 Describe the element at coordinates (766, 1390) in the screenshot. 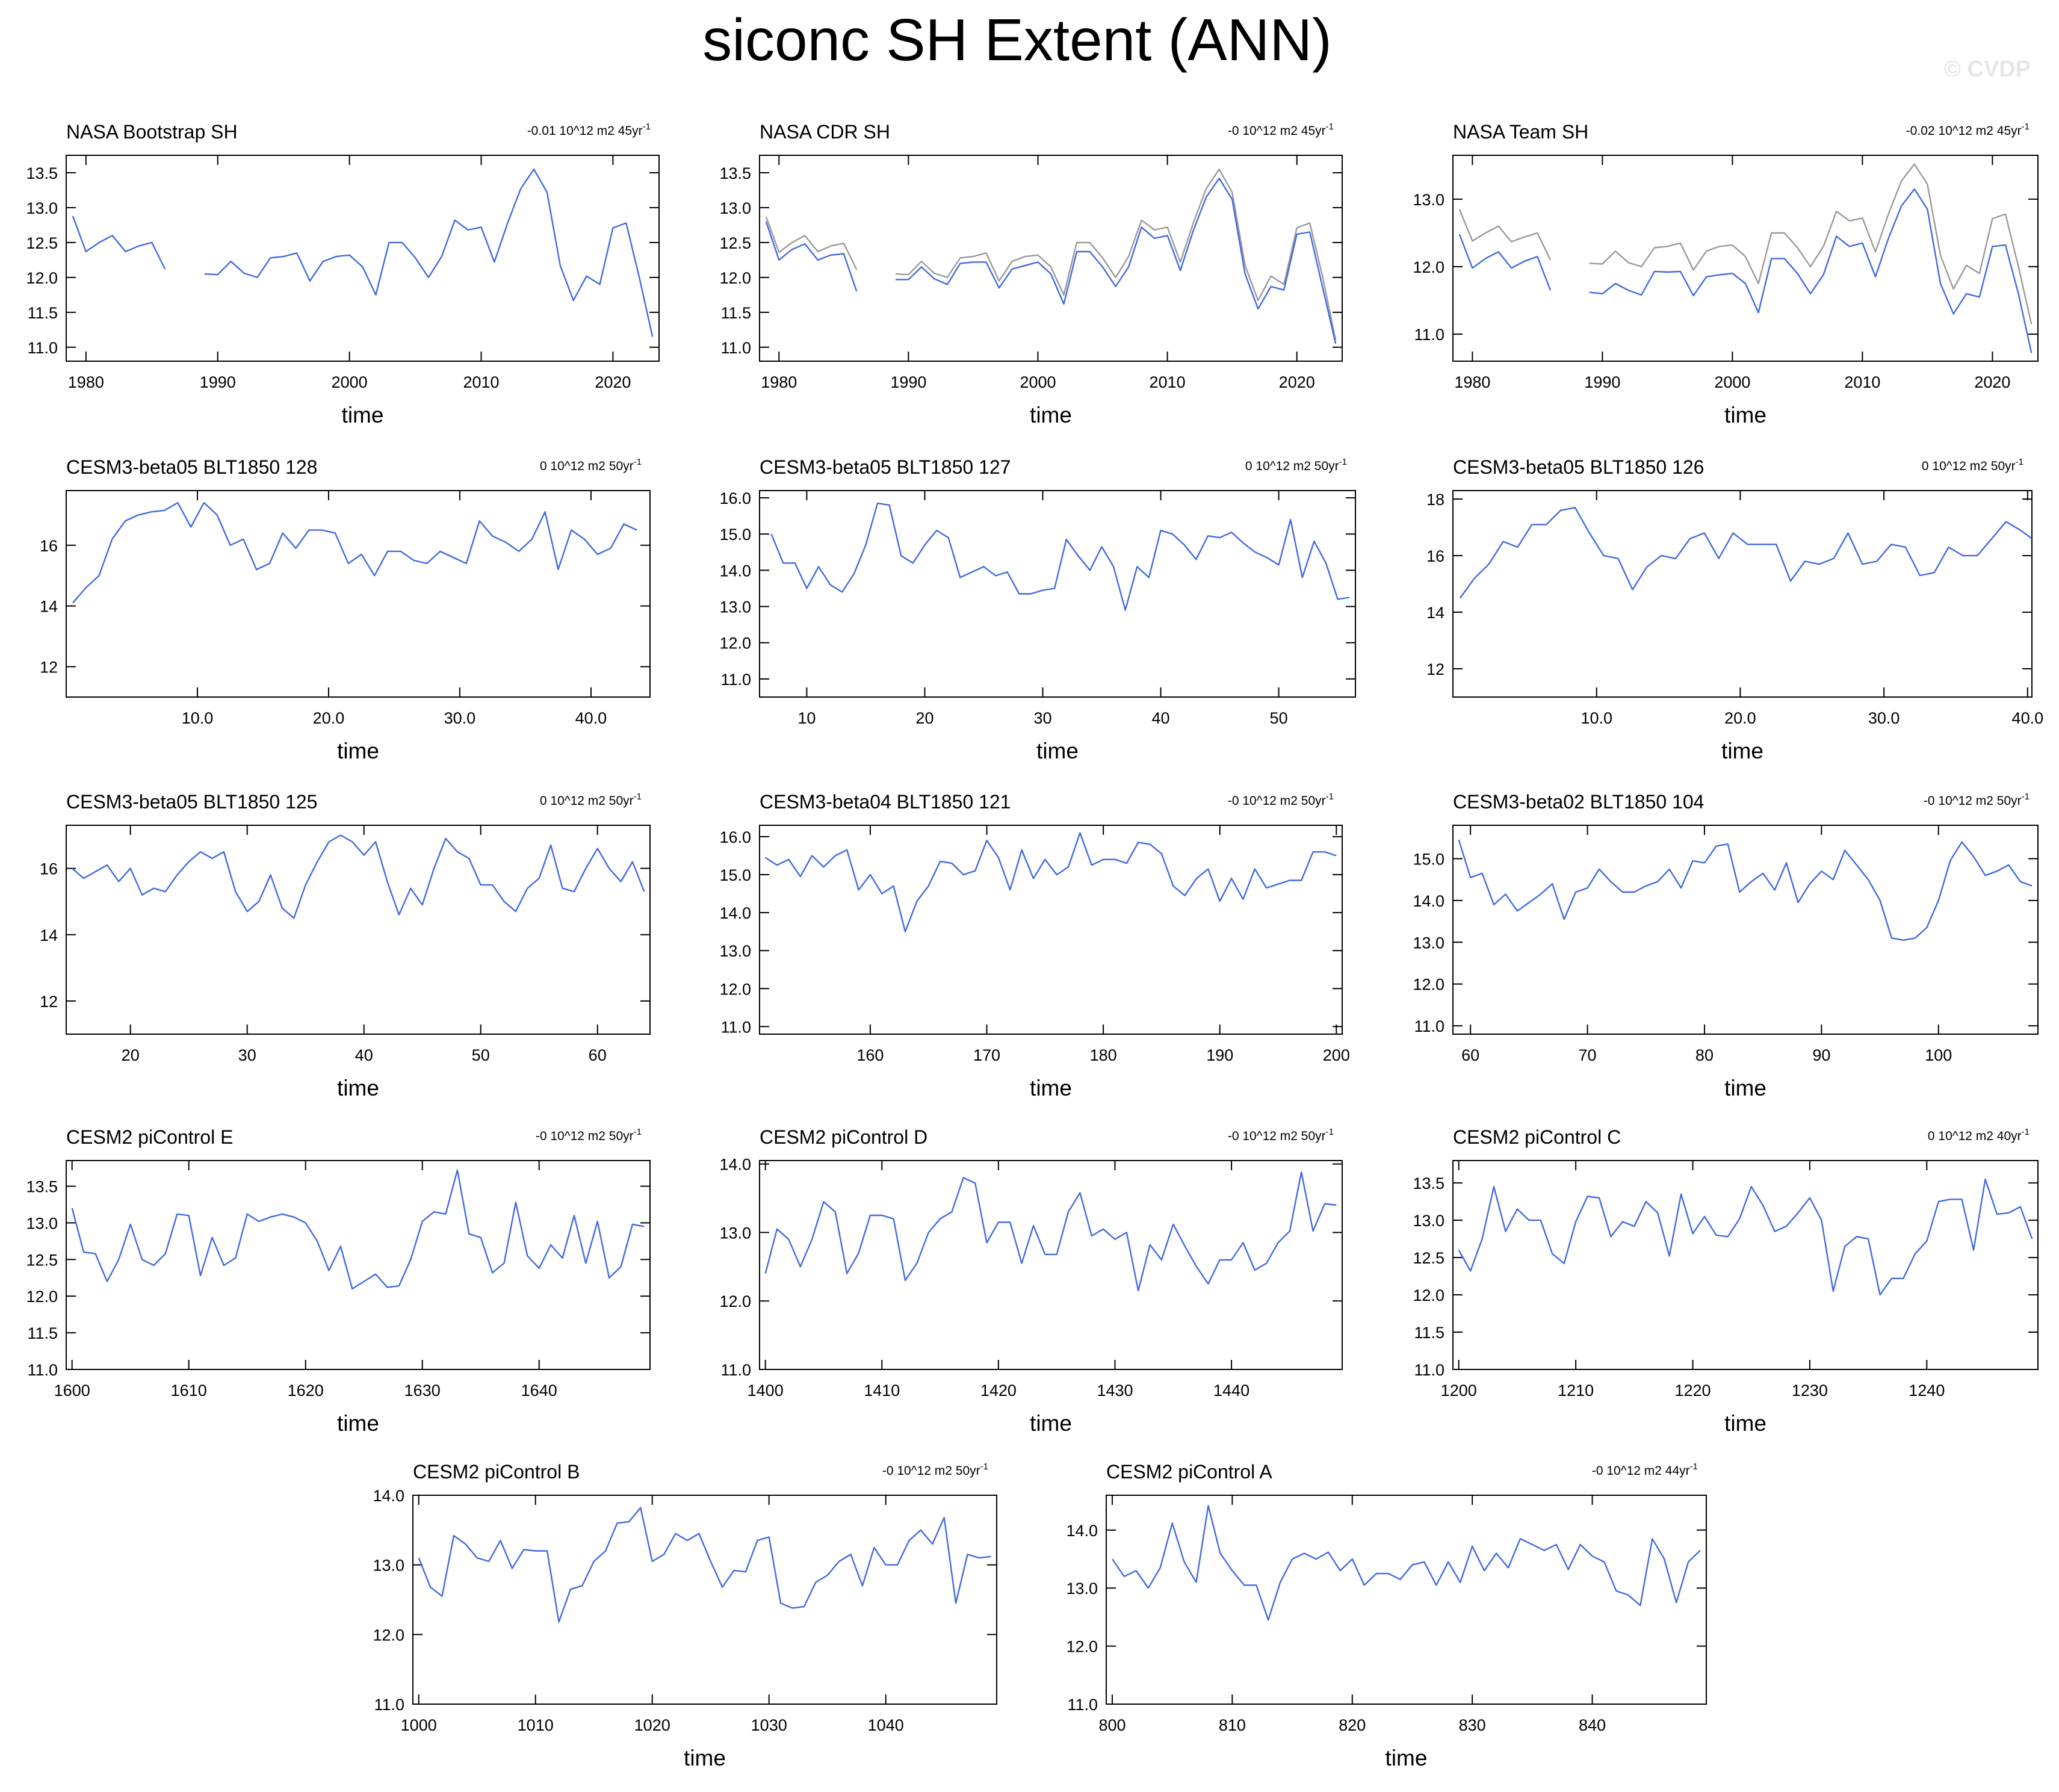

I see `x-tick-label: 1400` at that location.